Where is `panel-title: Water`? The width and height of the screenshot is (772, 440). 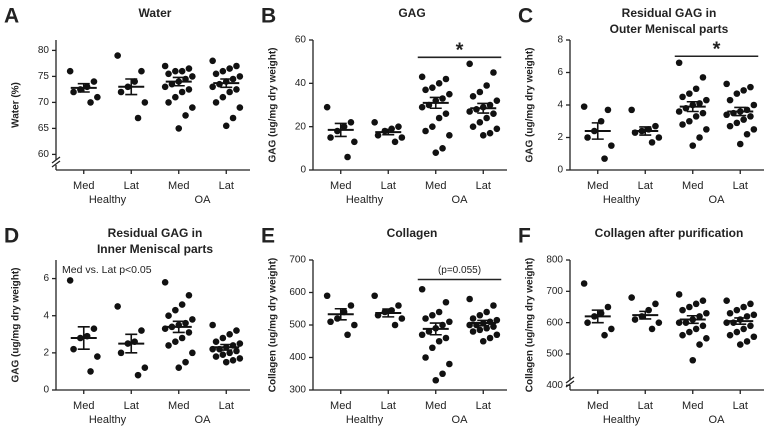
panel-title: Water is located at coordinates (155, 13).